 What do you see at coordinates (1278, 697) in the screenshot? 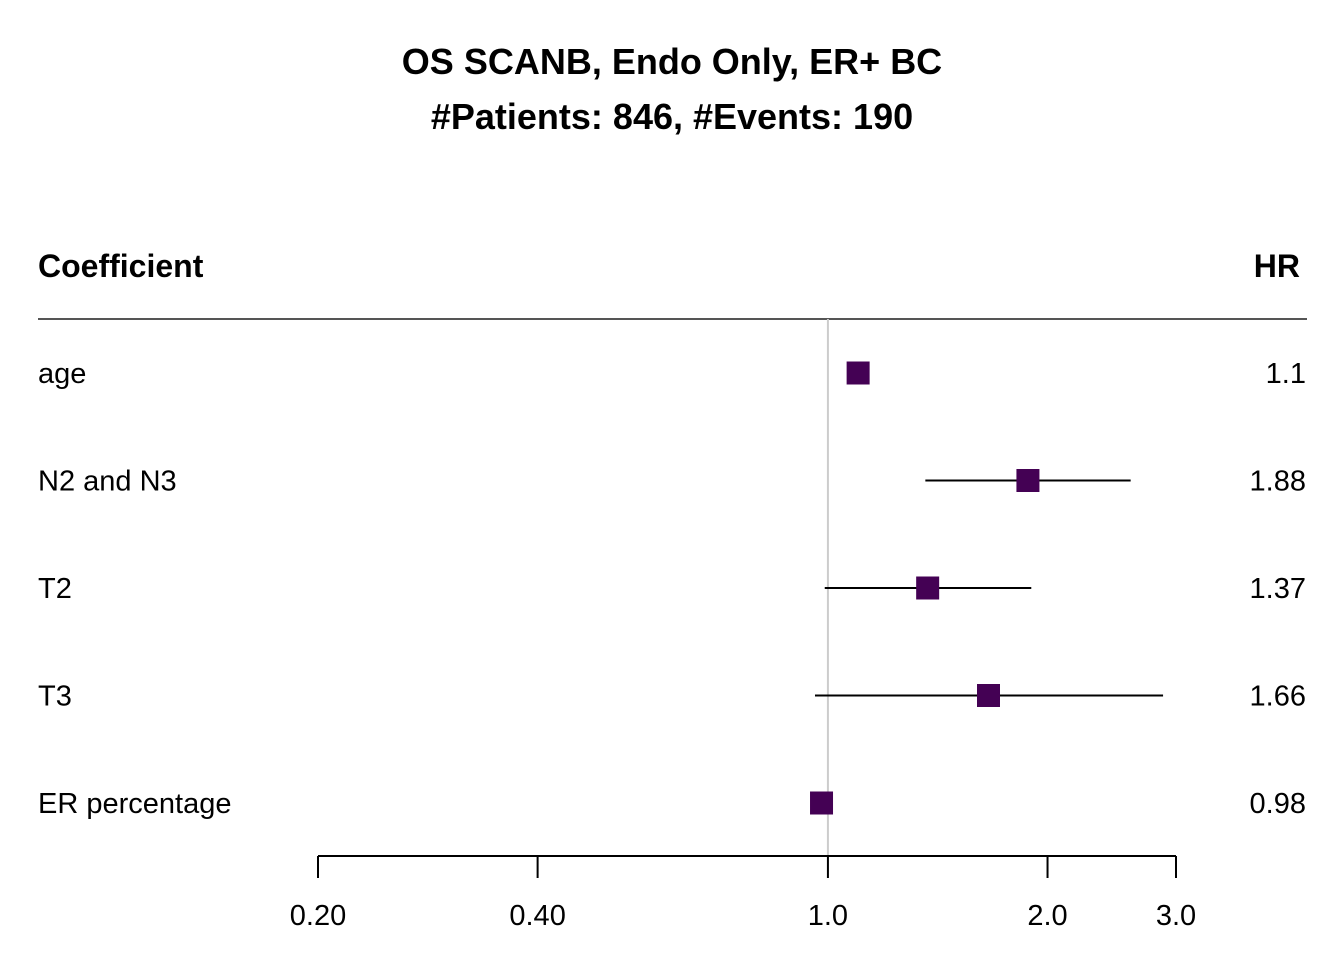
I see `row-hr-value: 1.66` at bounding box center [1278, 697].